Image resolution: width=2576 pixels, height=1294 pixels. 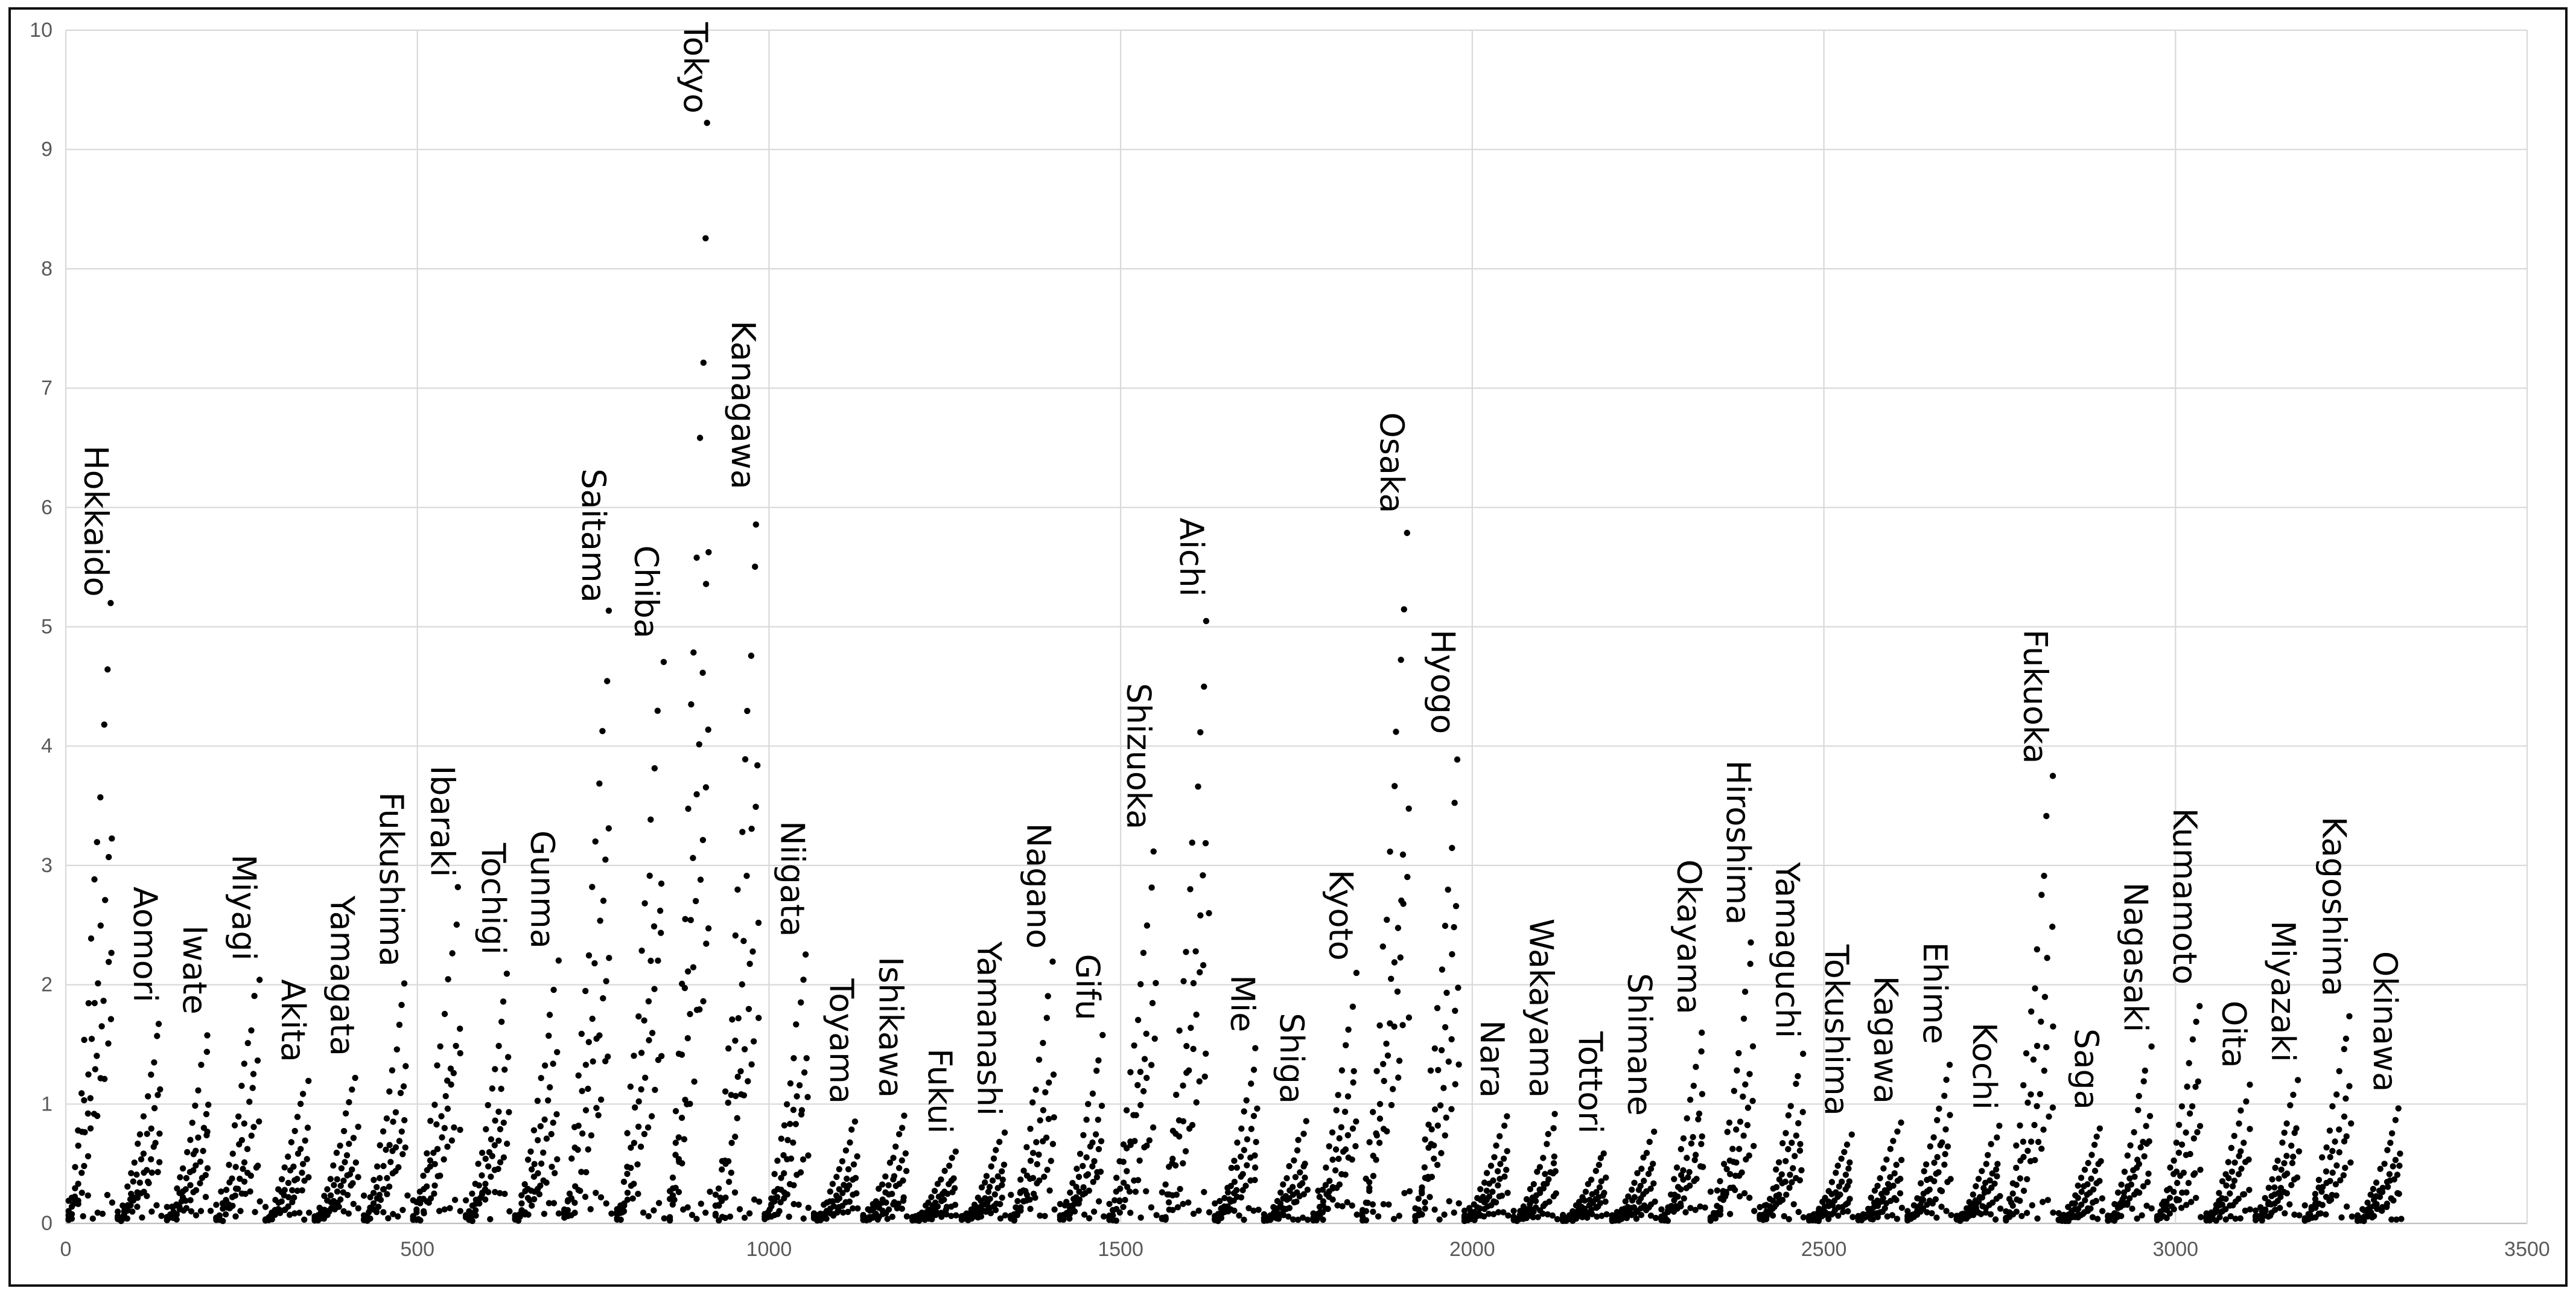 I want to click on prefecture-label: Yamaguchi, so click(x=1787, y=949).